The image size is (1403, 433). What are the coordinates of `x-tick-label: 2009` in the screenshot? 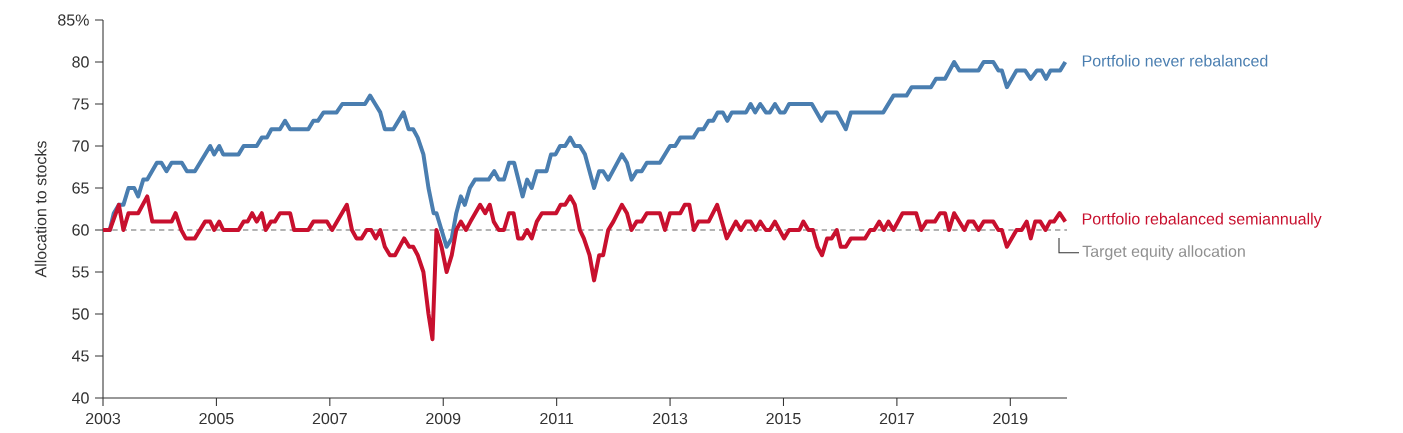 It's located at (443, 418).